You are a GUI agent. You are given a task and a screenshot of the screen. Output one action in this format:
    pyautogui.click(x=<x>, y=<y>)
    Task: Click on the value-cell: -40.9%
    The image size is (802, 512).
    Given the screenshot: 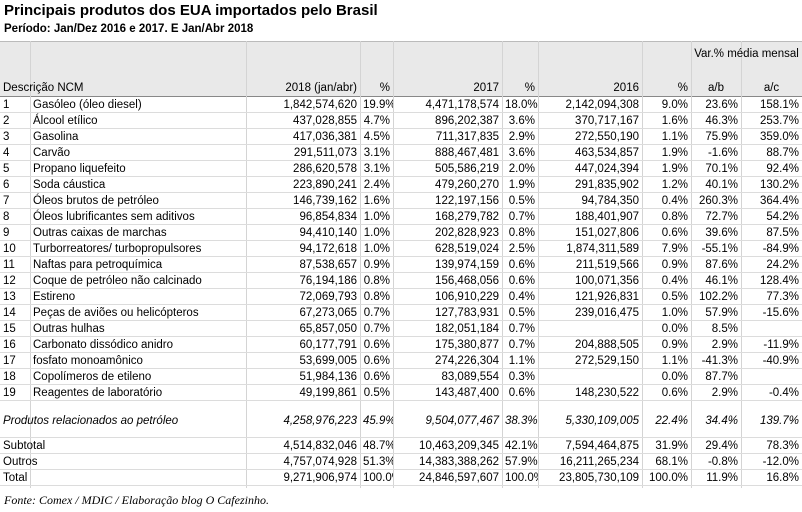 What is the action you would take?
    pyautogui.click(x=780, y=361)
    